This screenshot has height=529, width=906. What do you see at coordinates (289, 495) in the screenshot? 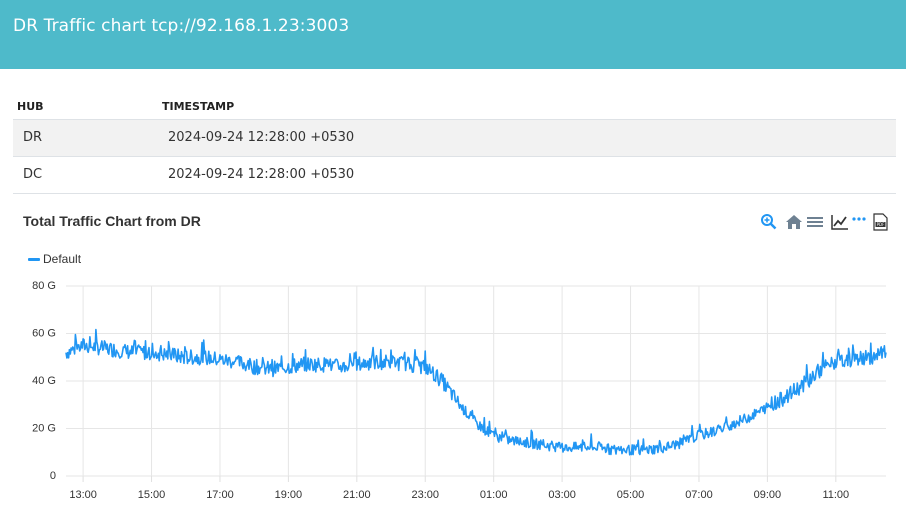
I see `x-tick-label: 19:00` at bounding box center [289, 495].